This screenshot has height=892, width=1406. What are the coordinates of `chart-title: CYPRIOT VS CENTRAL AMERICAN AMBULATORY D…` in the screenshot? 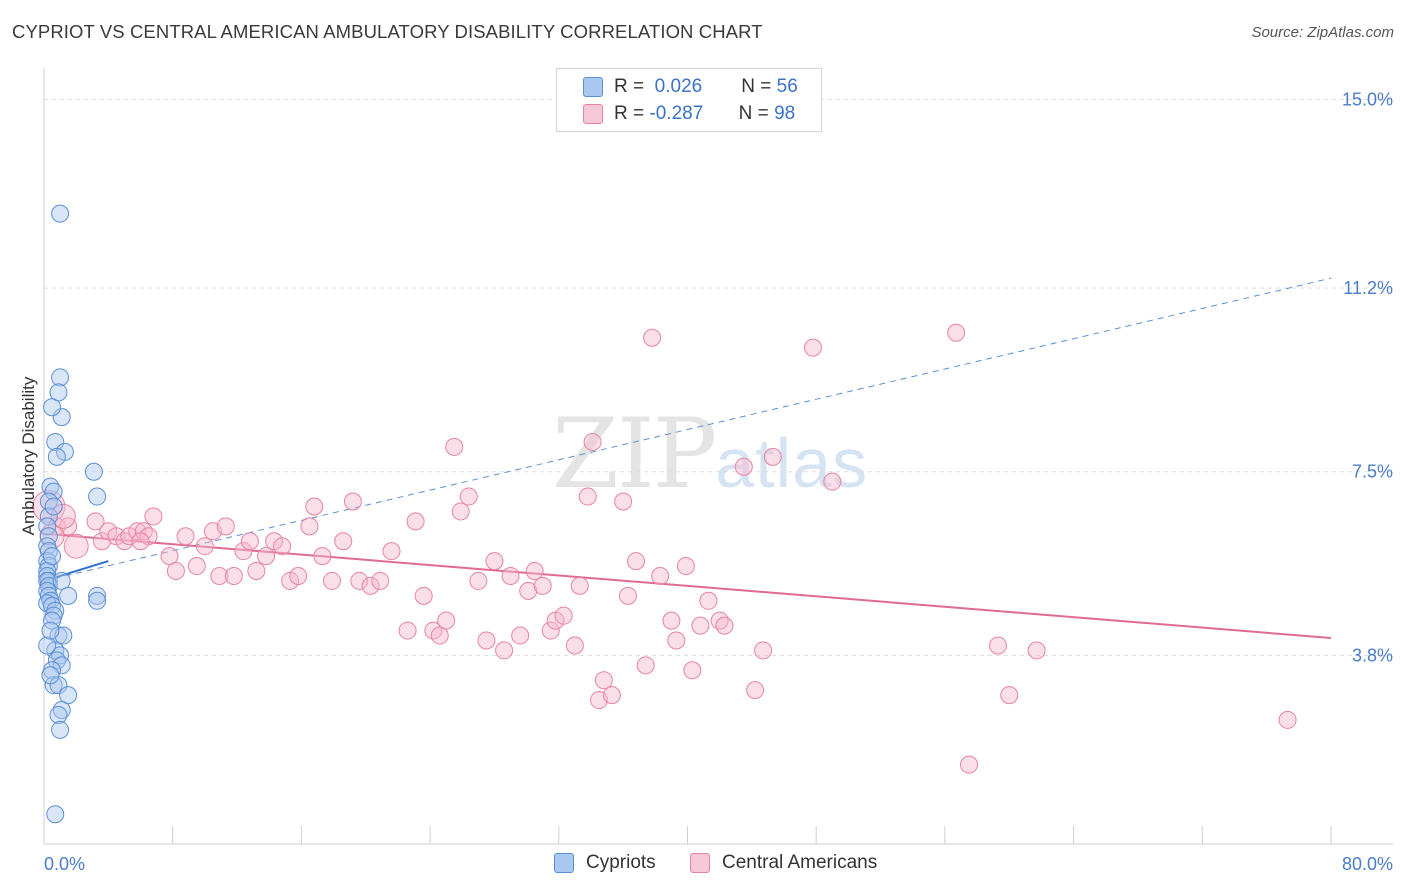 It's located at (387, 31).